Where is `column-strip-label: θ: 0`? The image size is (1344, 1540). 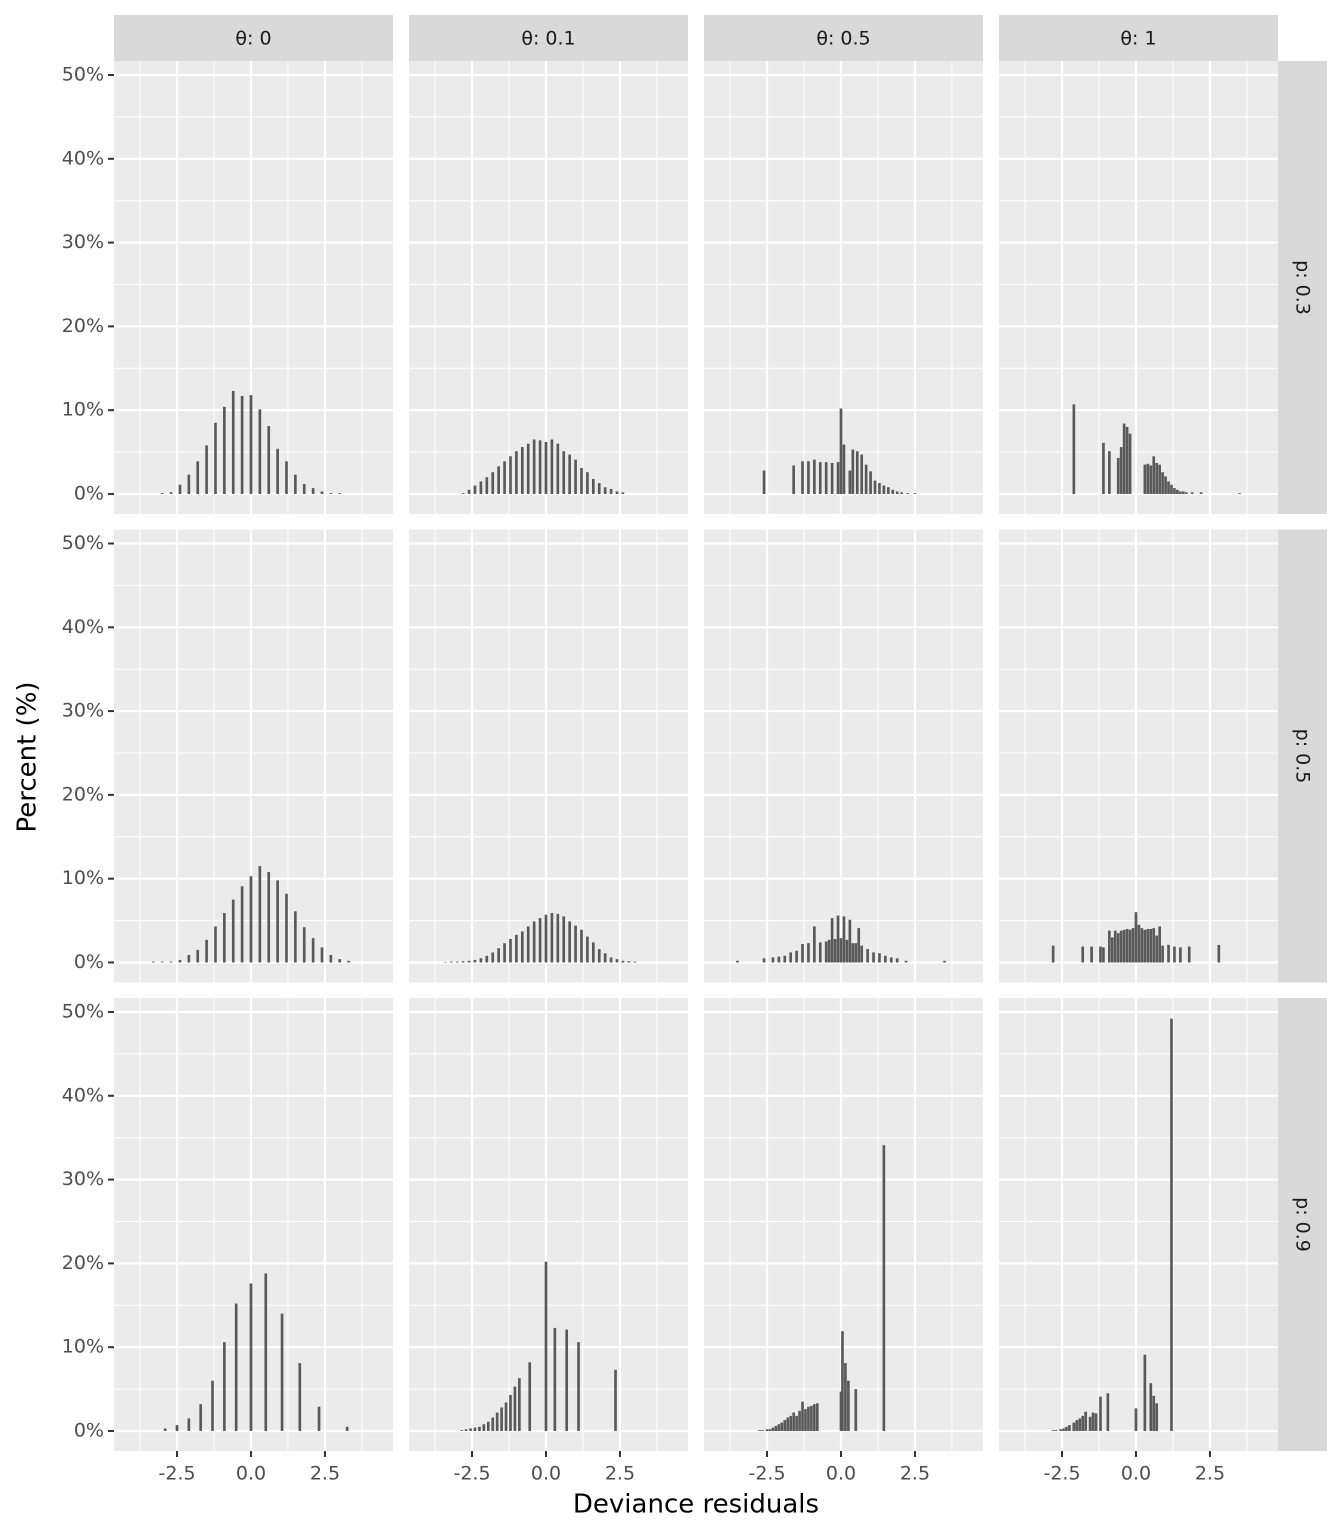 column-strip-label: θ: 0 is located at coordinates (253, 39).